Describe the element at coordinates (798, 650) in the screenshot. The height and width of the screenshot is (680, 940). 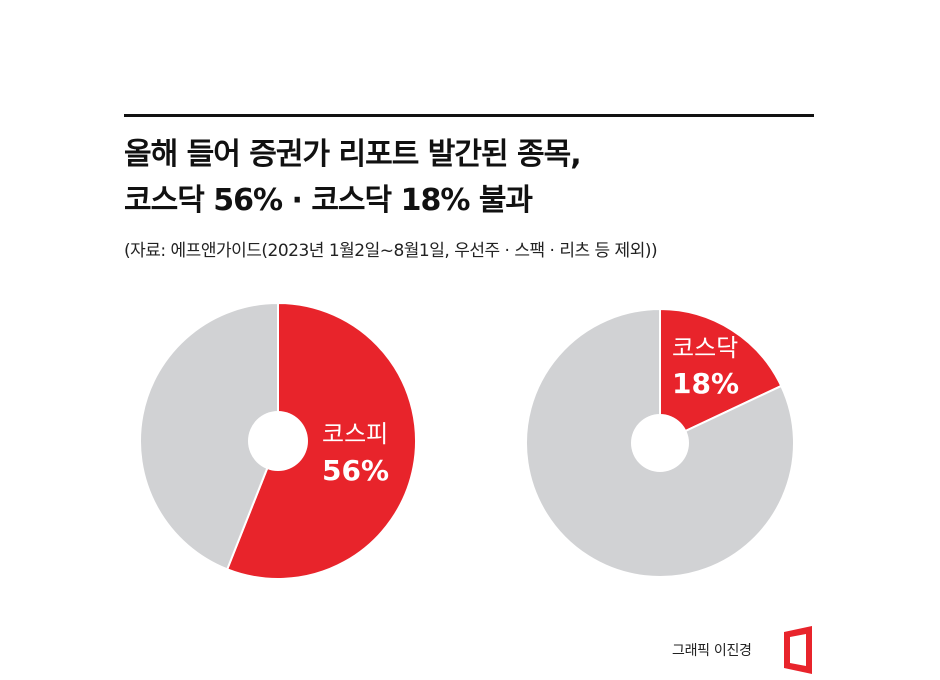
I see `publisher-logo-icon` at that location.